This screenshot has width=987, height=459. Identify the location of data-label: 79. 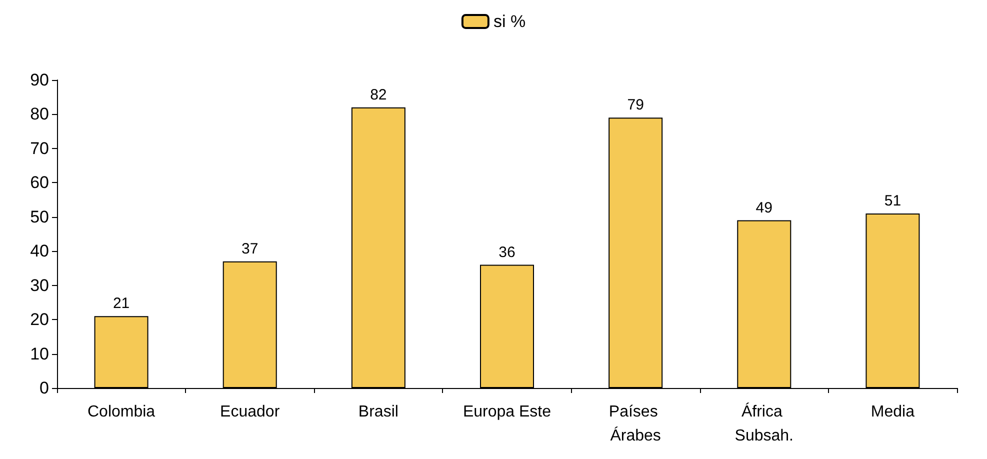
(635, 105).